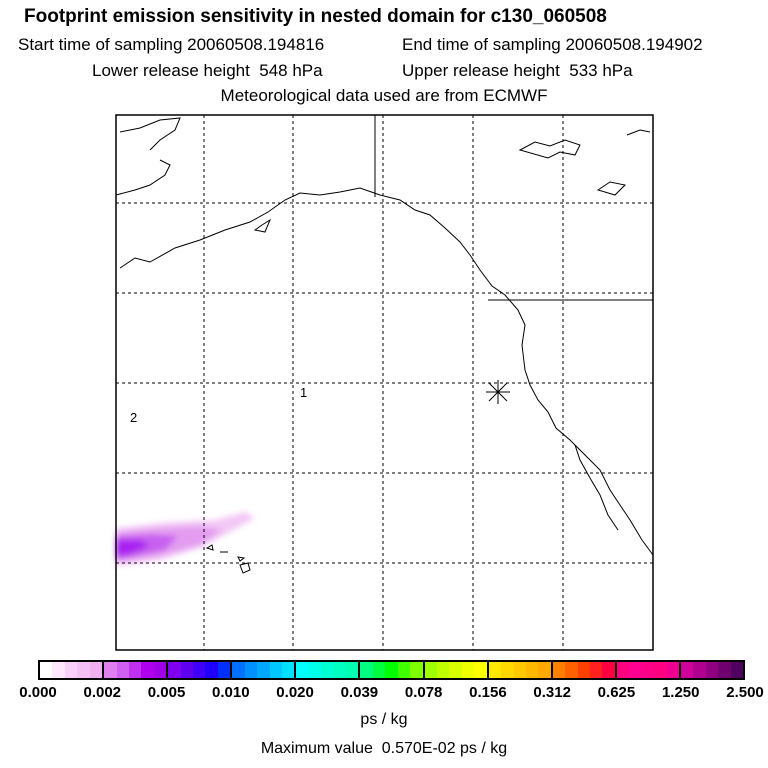 Image resolution: width=768 pixels, height=768 pixels. What do you see at coordinates (207, 70) in the screenshot?
I see `lower-release-height: Lower release height 548 hPa` at bounding box center [207, 70].